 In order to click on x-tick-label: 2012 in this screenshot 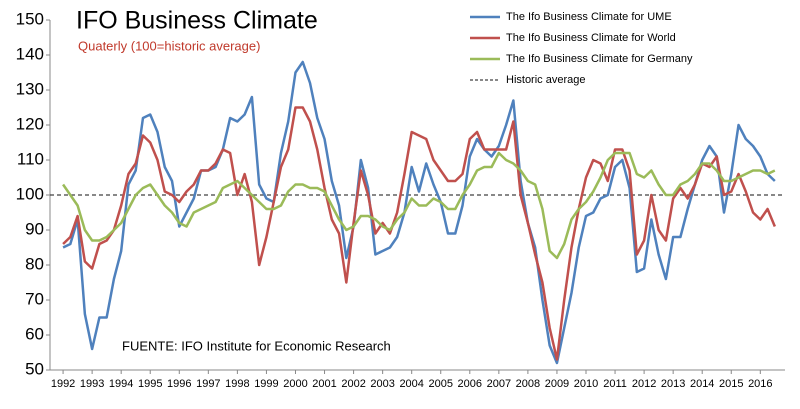, I will do `click(644, 384)`.